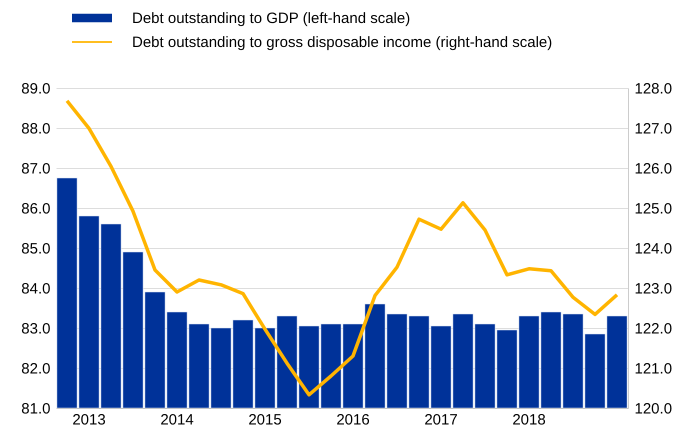 This screenshot has width=678, height=433. I want to click on x-tick-label: 2015, so click(265, 420).